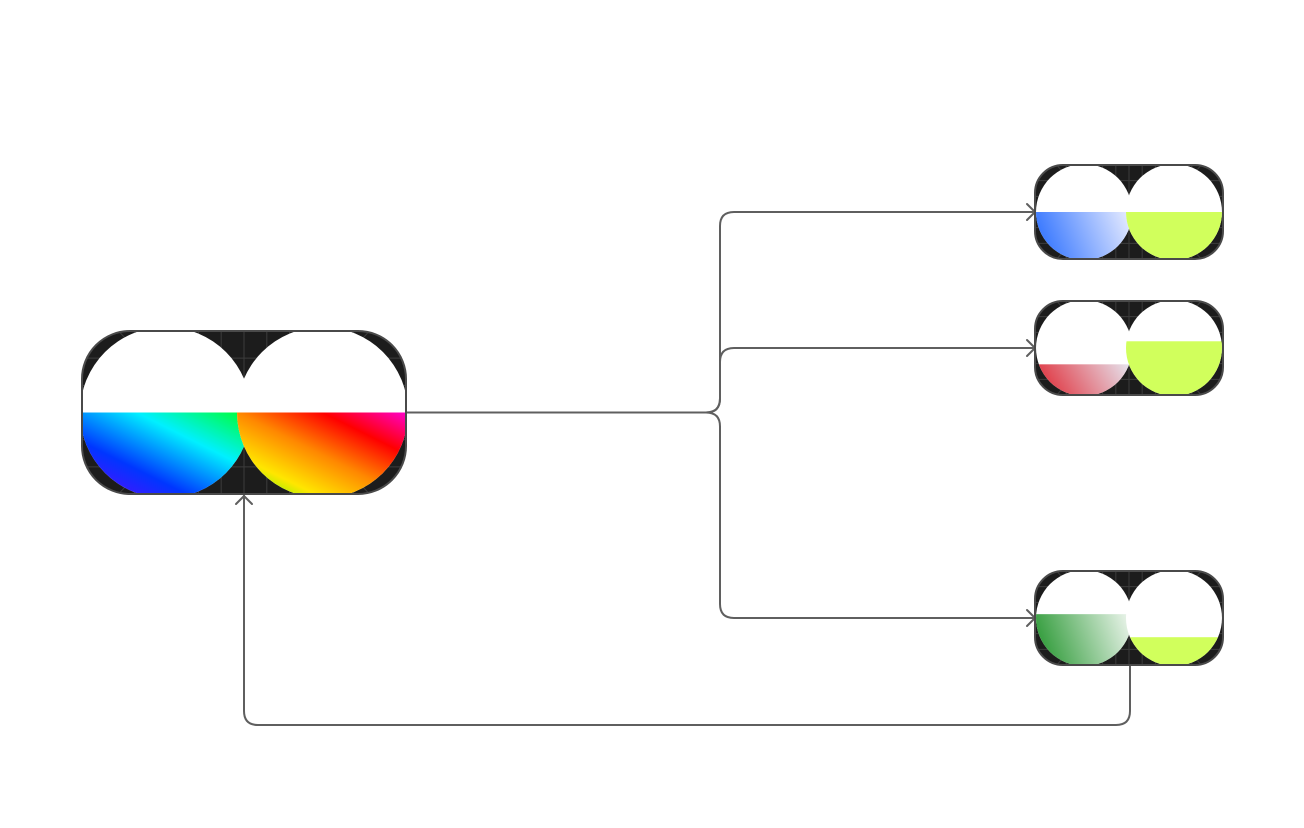  I want to click on arrowhead-icon, so click(244, 500).